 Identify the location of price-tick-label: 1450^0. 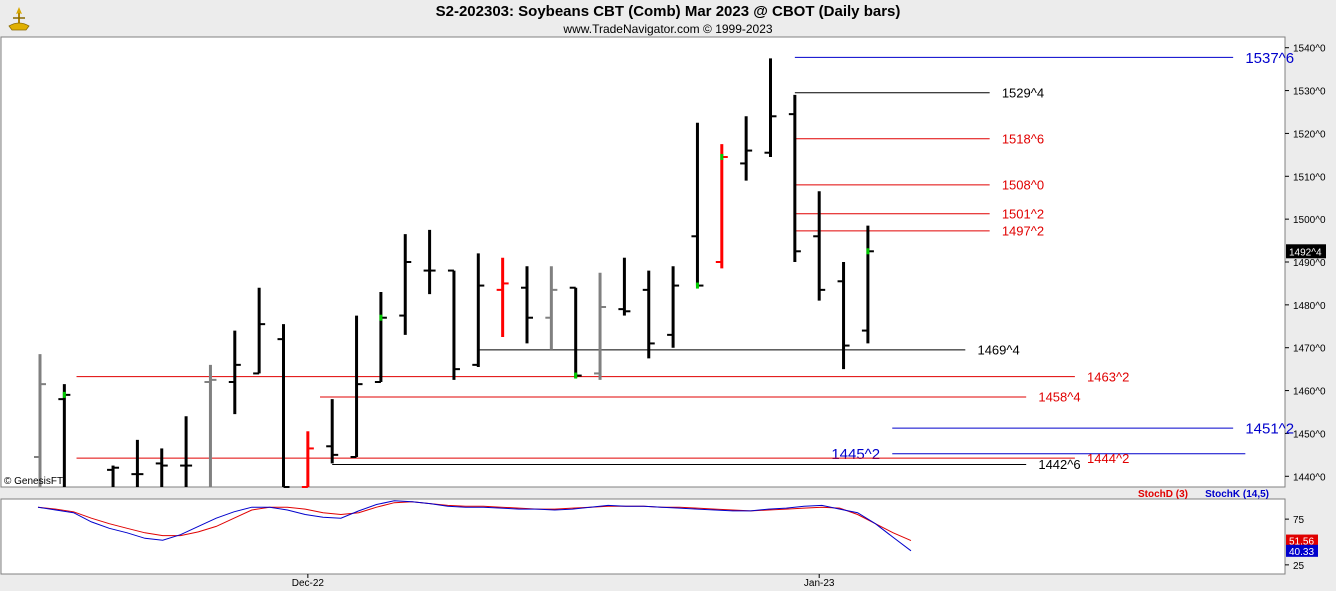
(1309, 434).